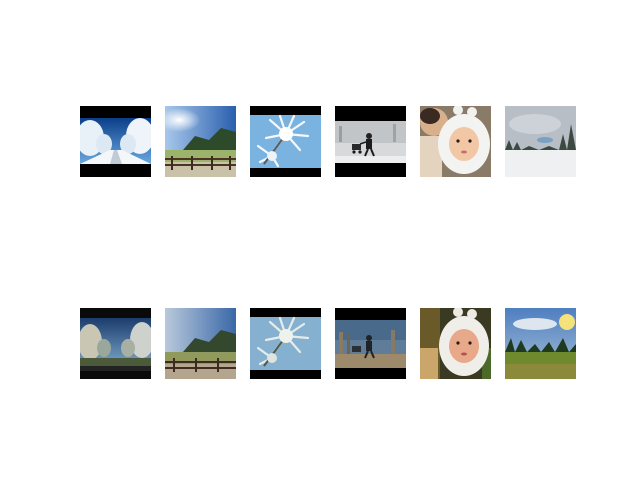 The width and height of the screenshot is (640, 480). What do you see at coordinates (115, 343) in the screenshot?
I see `snowy-tree-road-reconstruction-image` at bounding box center [115, 343].